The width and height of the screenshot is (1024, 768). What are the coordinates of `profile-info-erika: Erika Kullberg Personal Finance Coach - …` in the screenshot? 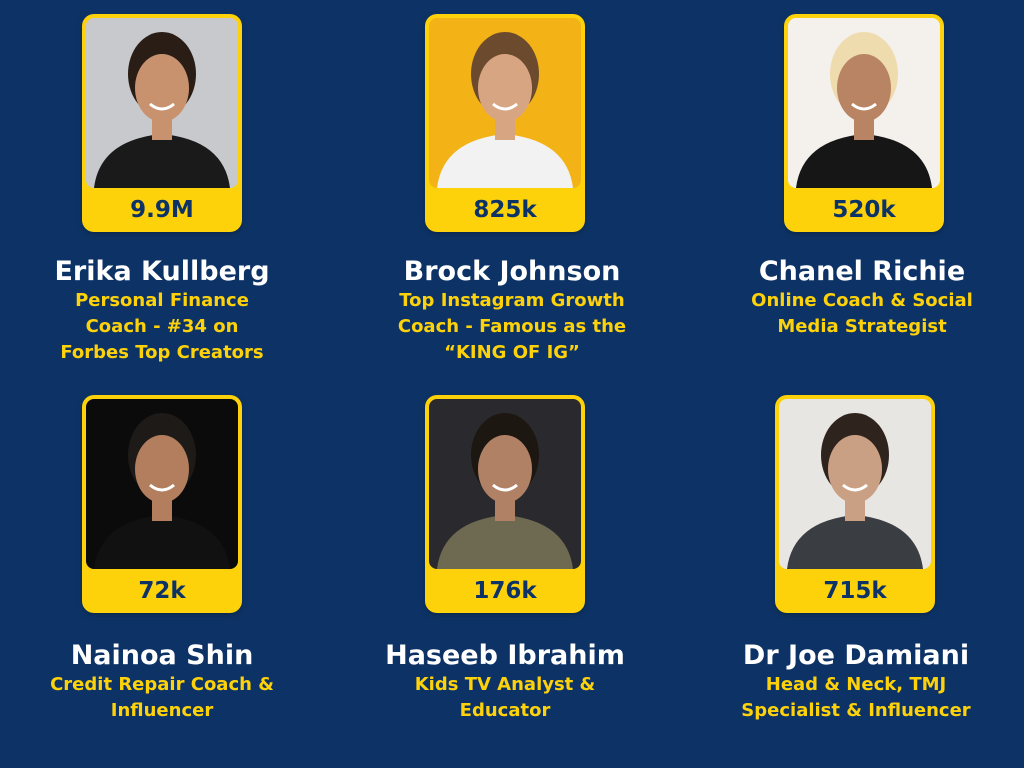 It's located at (162, 311).